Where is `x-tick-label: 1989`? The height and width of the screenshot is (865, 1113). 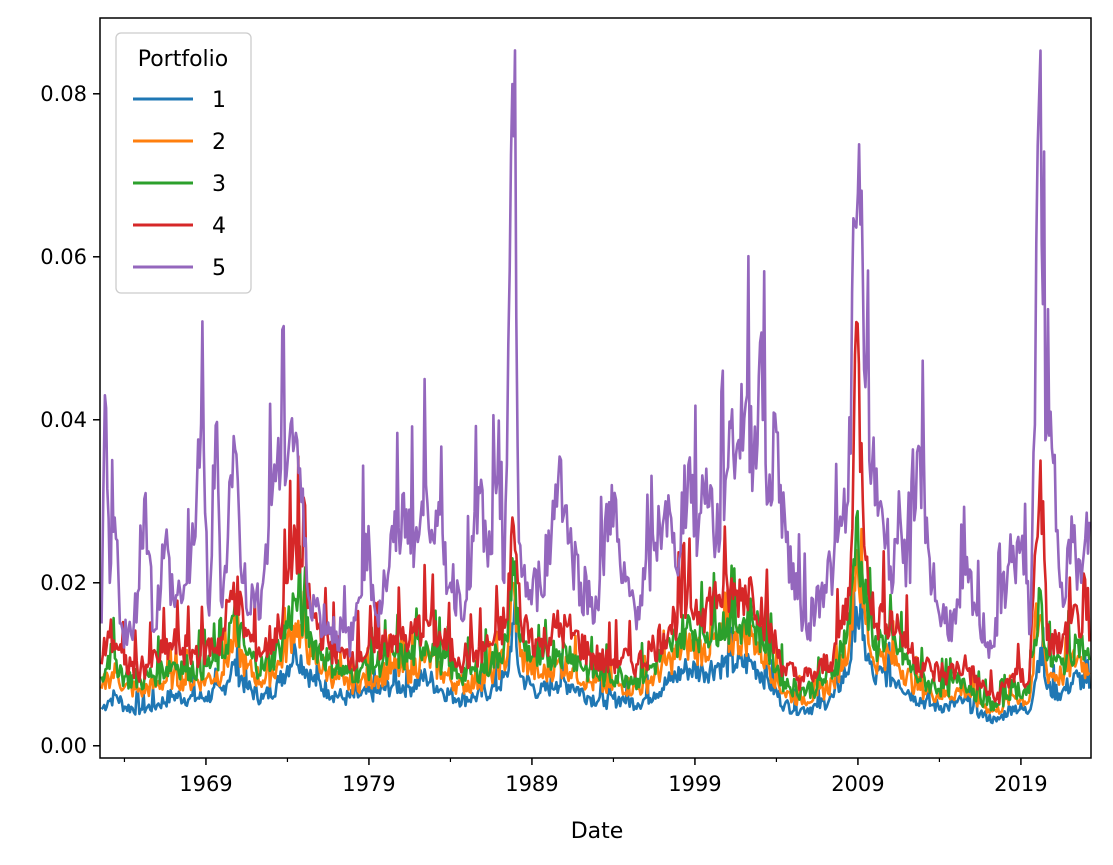 x-tick-label: 1989 is located at coordinates (531, 784).